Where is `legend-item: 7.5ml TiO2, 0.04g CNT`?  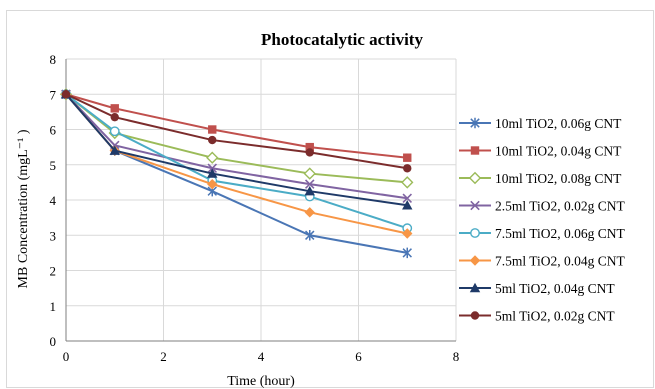 legend-item: 7.5ml TiO2, 0.04g CNT is located at coordinates (542, 261).